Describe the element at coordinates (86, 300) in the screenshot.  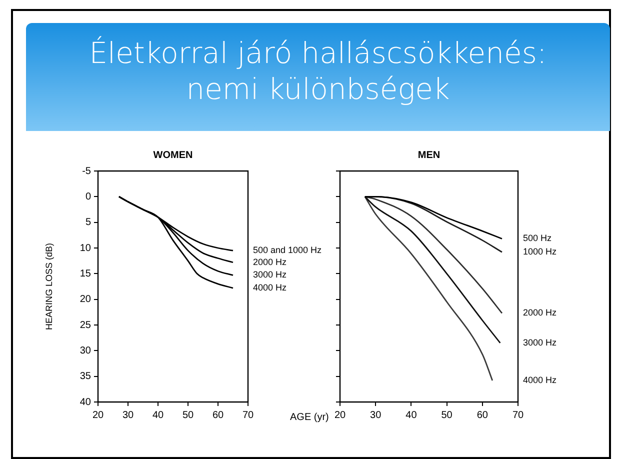
I see `y-tick-label: 20` at that location.